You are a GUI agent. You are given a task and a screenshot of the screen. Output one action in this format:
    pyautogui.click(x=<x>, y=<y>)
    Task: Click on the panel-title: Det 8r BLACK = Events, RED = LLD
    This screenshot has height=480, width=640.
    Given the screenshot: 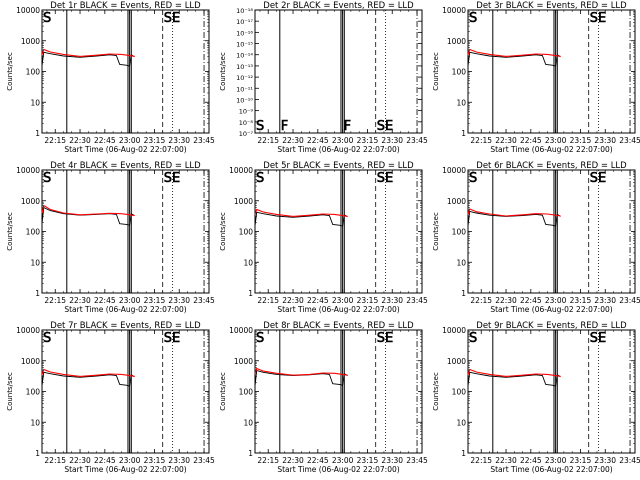 What is the action you would take?
    pyautogui.click(x=338, y=326)
    